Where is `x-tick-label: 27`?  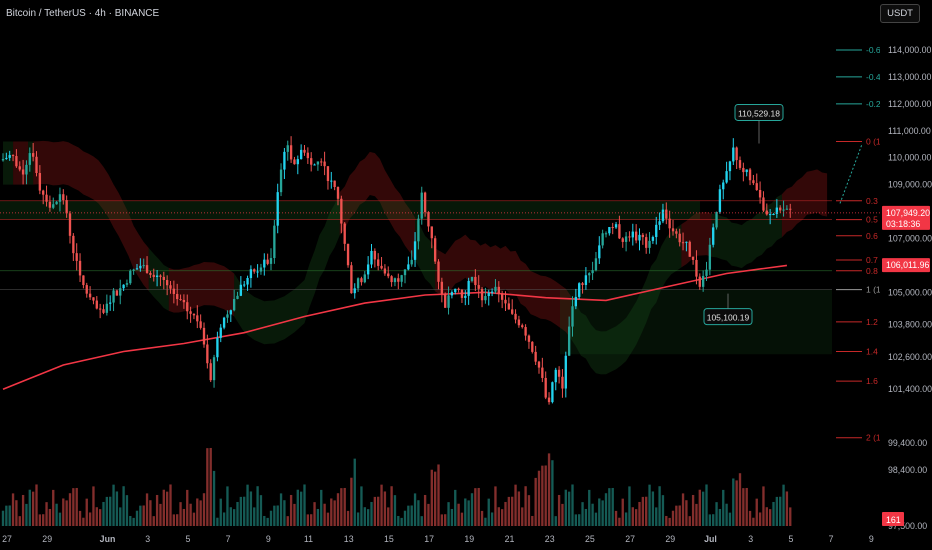
x-tick-label: 27 is located at coordinates (630, 539).